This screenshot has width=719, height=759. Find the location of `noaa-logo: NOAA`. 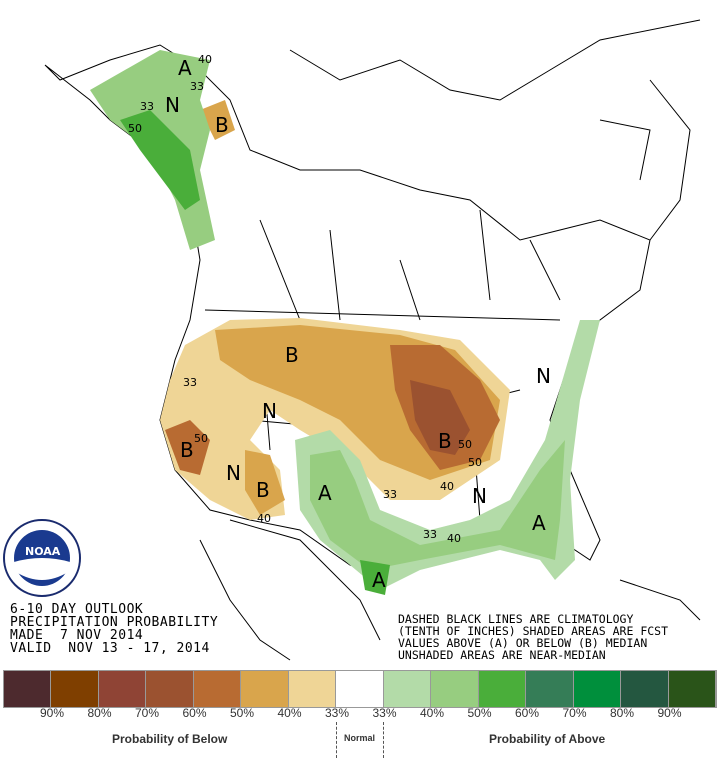

noaa-logo: NOAA is located at coordinates (42, 558).